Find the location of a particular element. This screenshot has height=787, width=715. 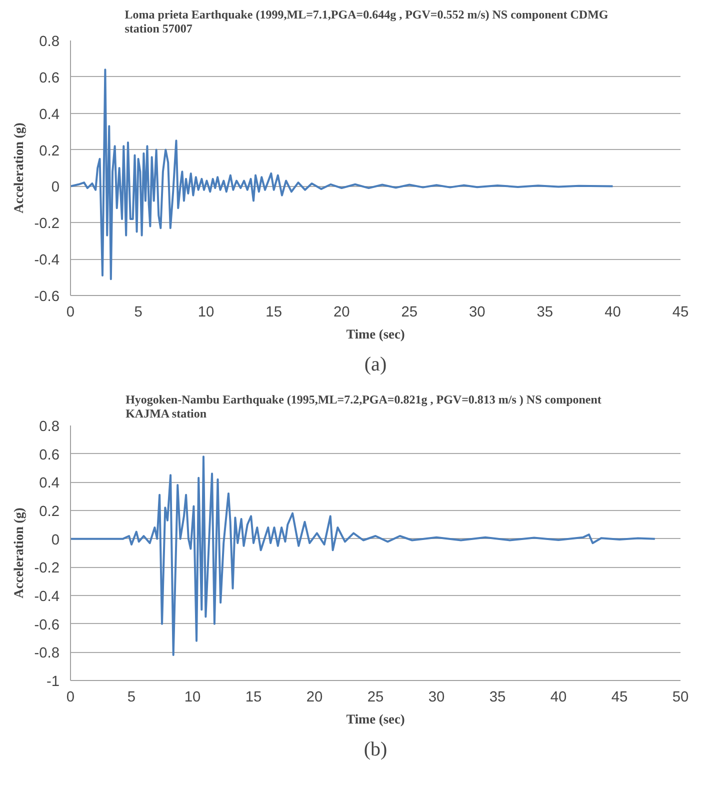

chart-title: Loma prieta Earthquake (1999,ML=7.1,PGA=0.644g , PGV=0.552 m/s) NS component CDMG station 57007 is located at coordinates (366, 22).